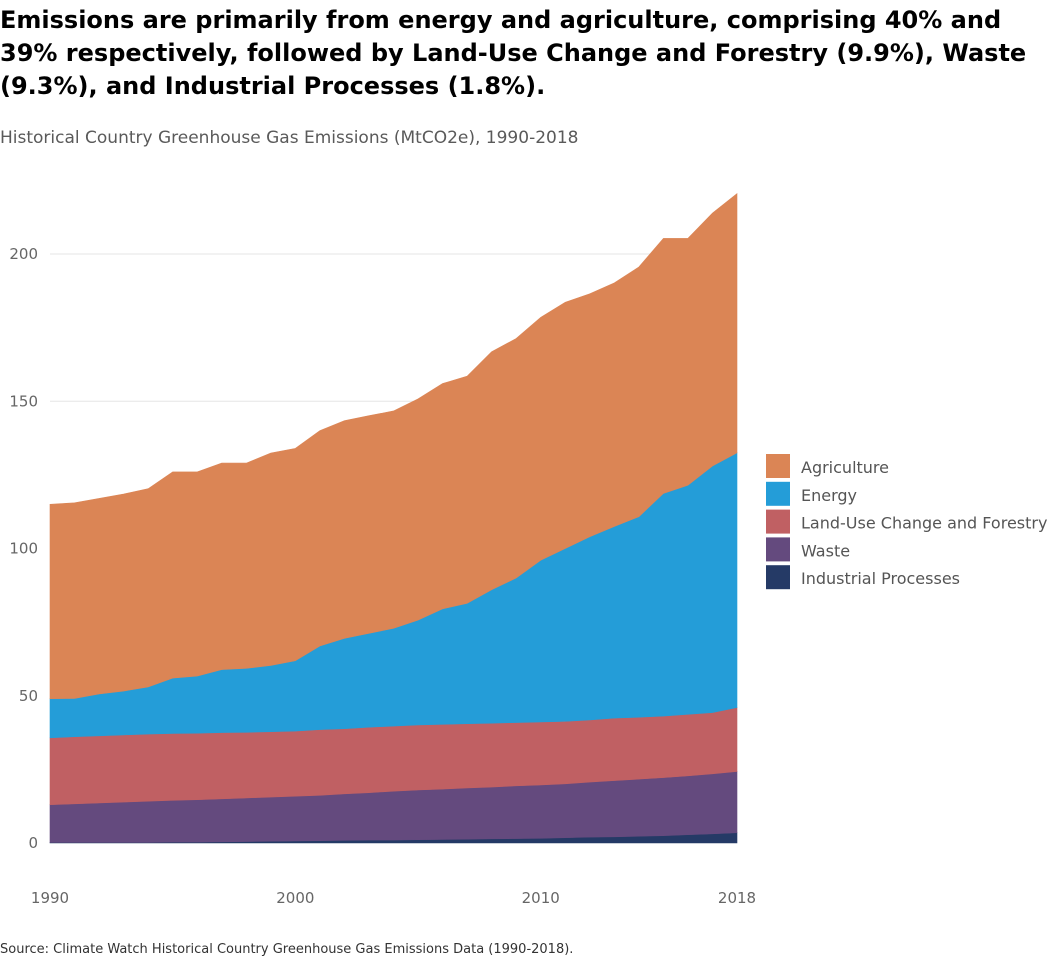  What do you see at coordinates (825, 550) in the screenshot?
I see `legend-label-waste: Waste` at bounding box center [825, 550].